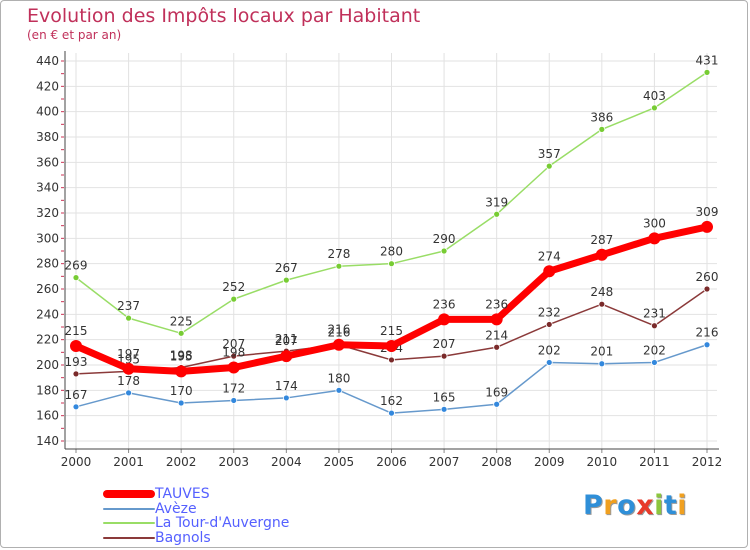 The image size is (750, 550). What do you see at coordinates (74, 35) in the screenshot?
I see `chart-subtitle: (en € et par an)` at bounding box center [74, 35].